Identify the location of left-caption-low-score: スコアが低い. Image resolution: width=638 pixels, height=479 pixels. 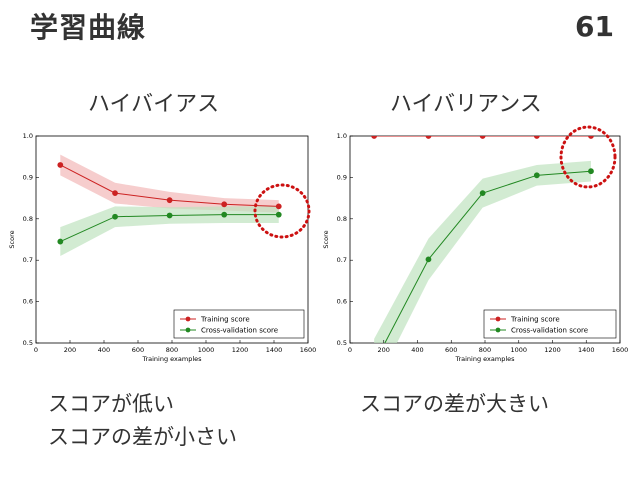
(111, 404).